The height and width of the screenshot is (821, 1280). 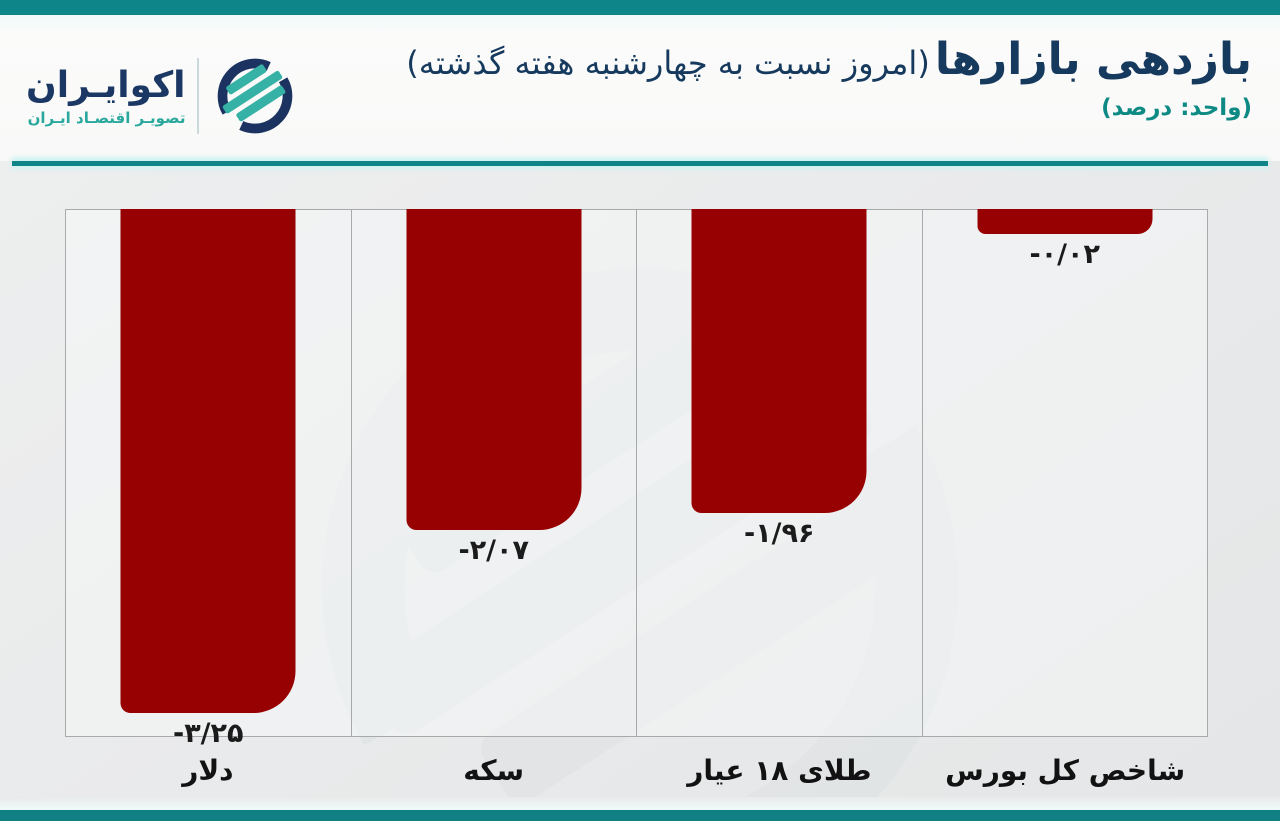 I want to click on bar-panel: -۲/۰۷, so click(x=494, y=472).